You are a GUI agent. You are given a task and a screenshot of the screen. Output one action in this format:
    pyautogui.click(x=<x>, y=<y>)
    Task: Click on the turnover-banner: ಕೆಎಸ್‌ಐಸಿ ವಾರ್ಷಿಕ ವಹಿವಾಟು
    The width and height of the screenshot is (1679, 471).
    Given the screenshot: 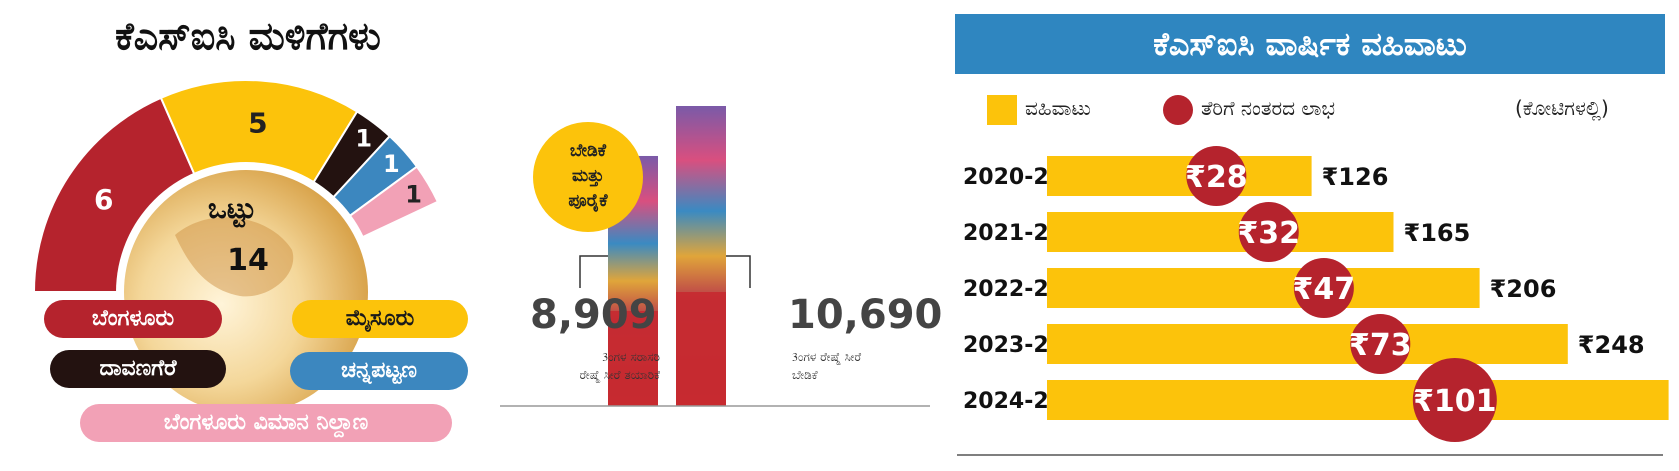 What is the action you would take?
    pyautogui.click(x=1310, y=44)
    